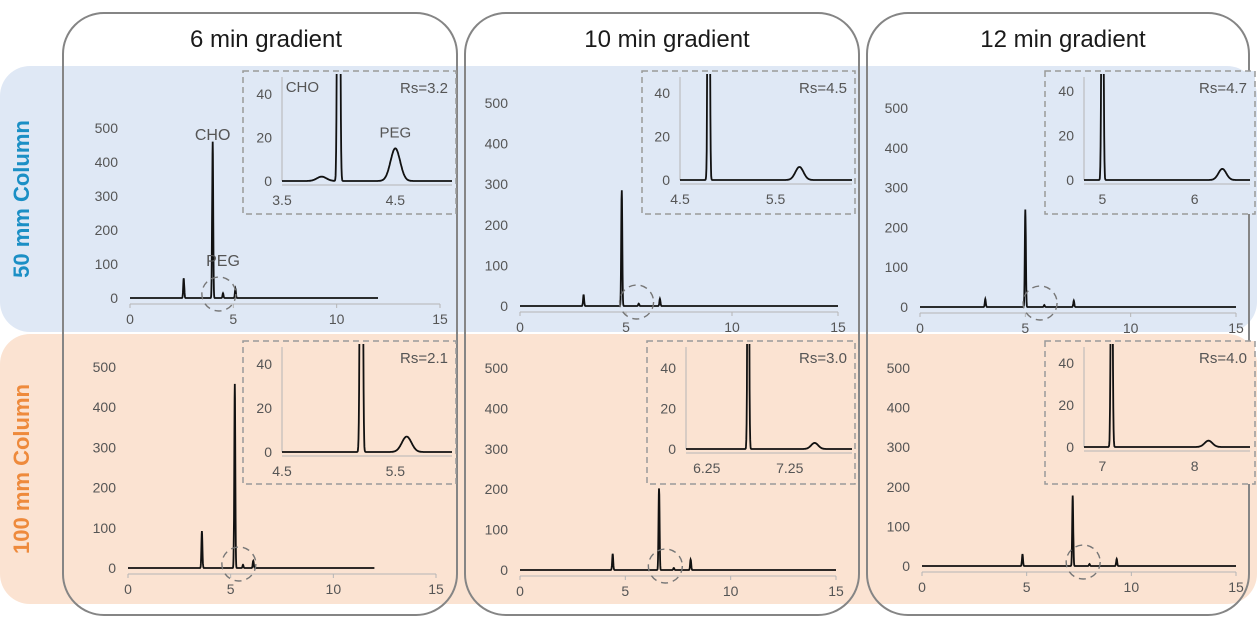 The image size is (1257, 627). Describe the element at coordinates (789, 468) in the screenshot. I see `inset-x-tick-label: 7.25` at that location.